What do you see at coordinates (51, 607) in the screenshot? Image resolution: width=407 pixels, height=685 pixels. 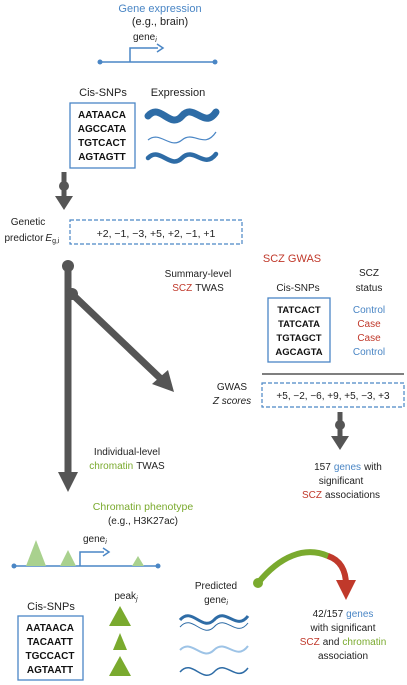 I see `cis-snps-header-bottom: Cis-SNPs` at bounding box center [51, 607].